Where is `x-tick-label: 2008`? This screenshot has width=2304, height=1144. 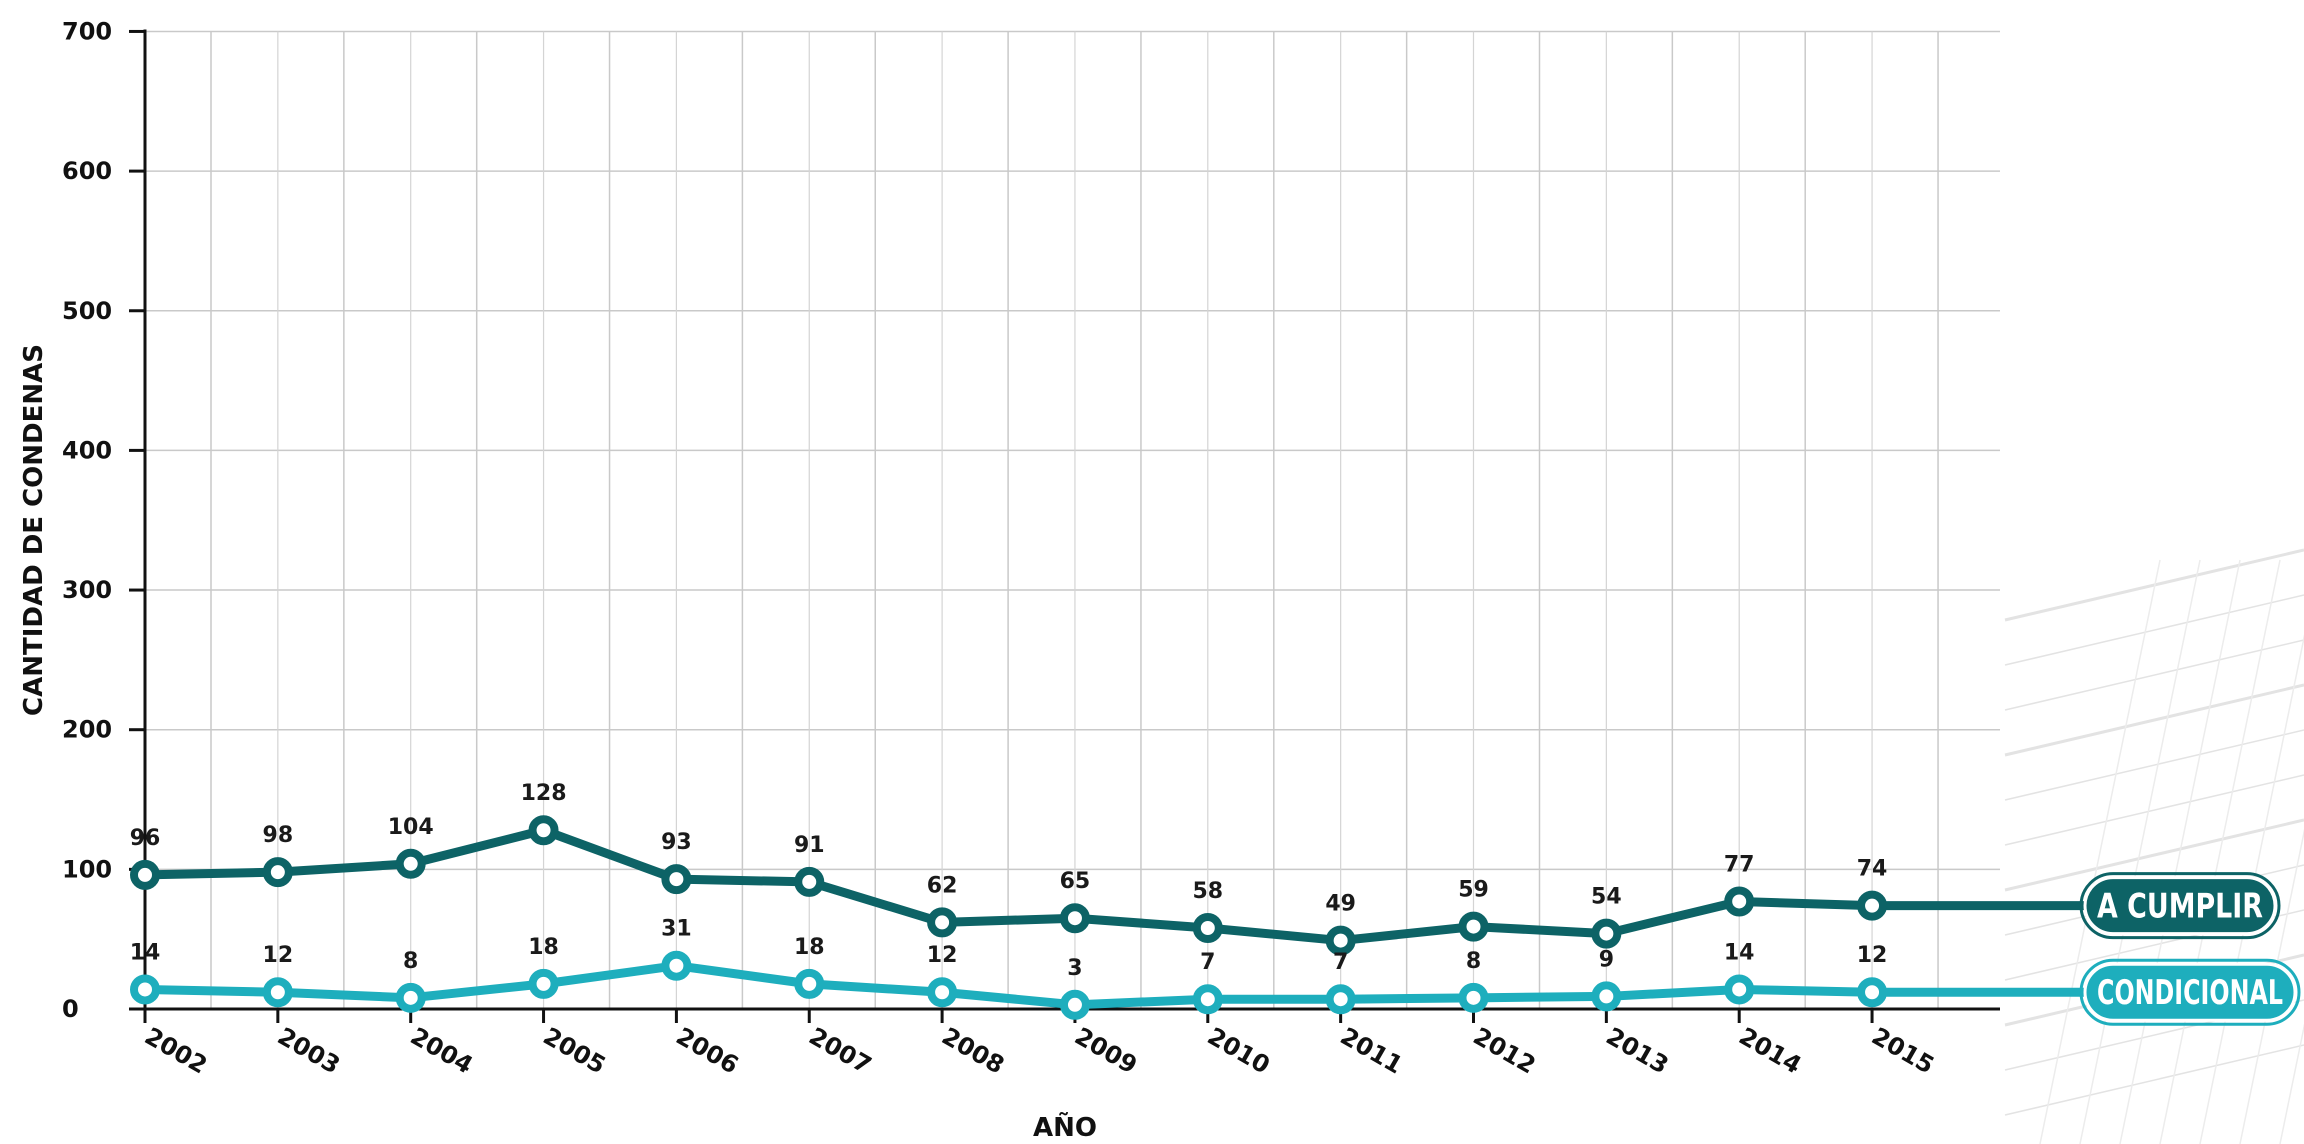 x-tick-label: 2008 is located at coordinates (973, 1051).